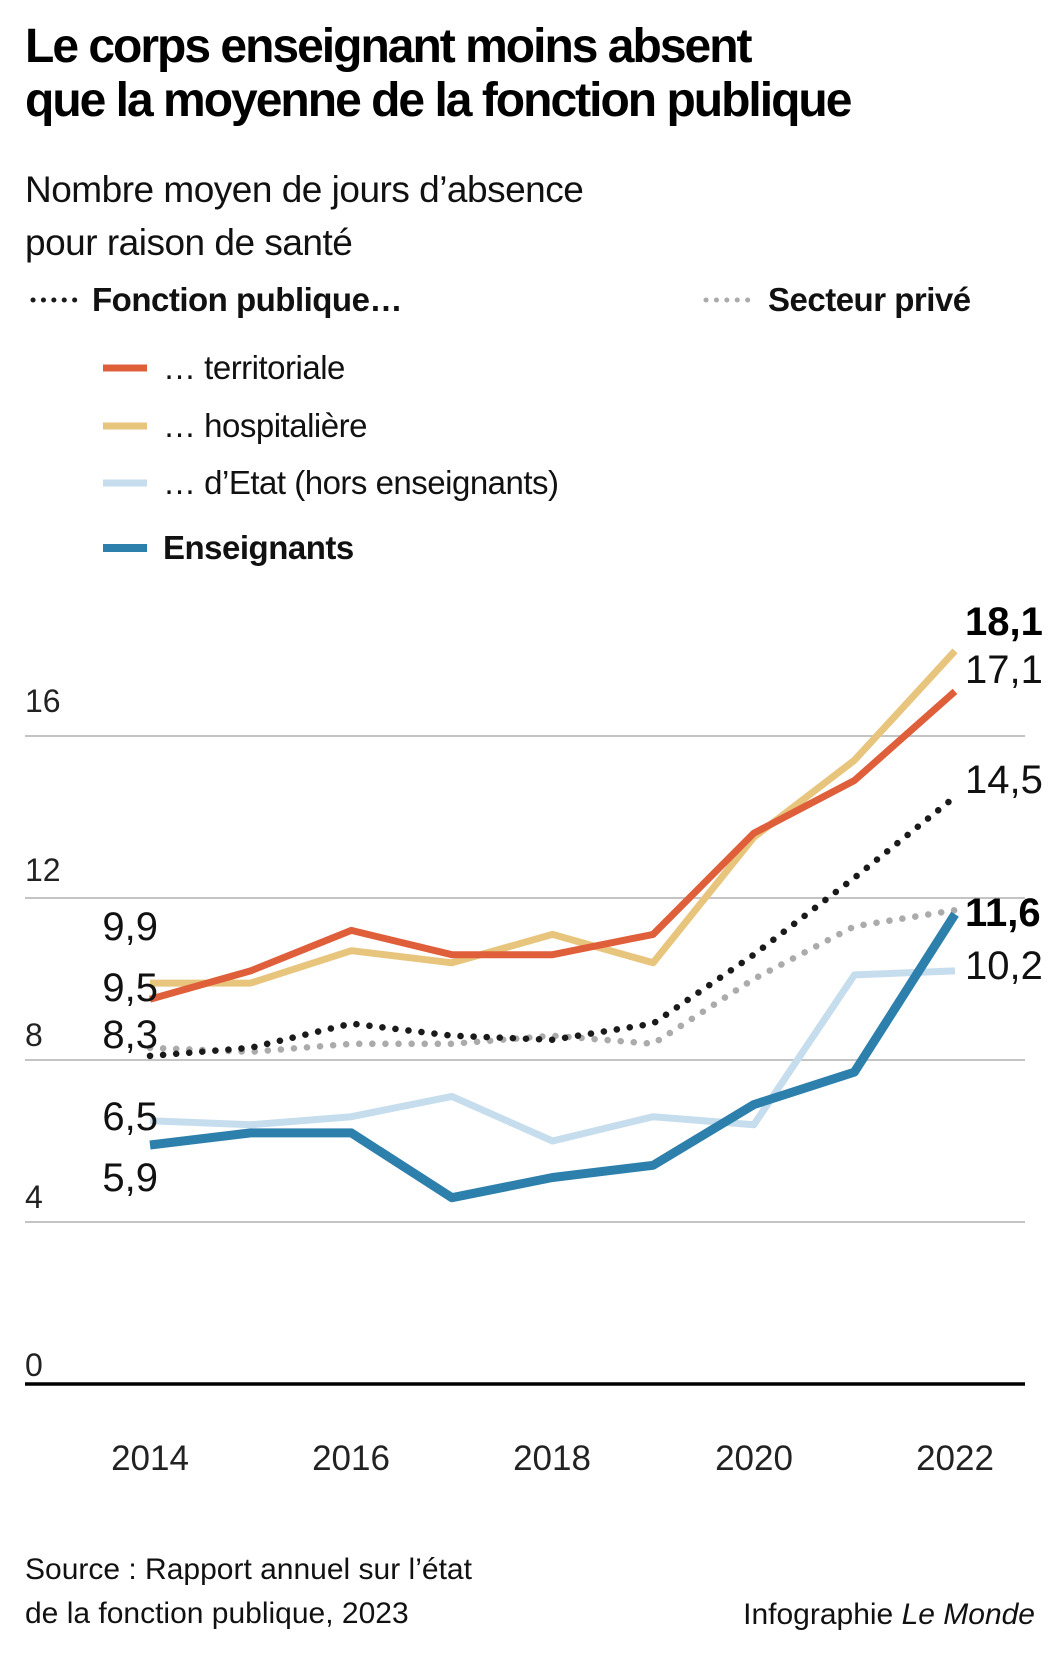  Describe the element at coordinates (34, 1035) in the screenshot. I see `y-tick-8: 8` at that location.